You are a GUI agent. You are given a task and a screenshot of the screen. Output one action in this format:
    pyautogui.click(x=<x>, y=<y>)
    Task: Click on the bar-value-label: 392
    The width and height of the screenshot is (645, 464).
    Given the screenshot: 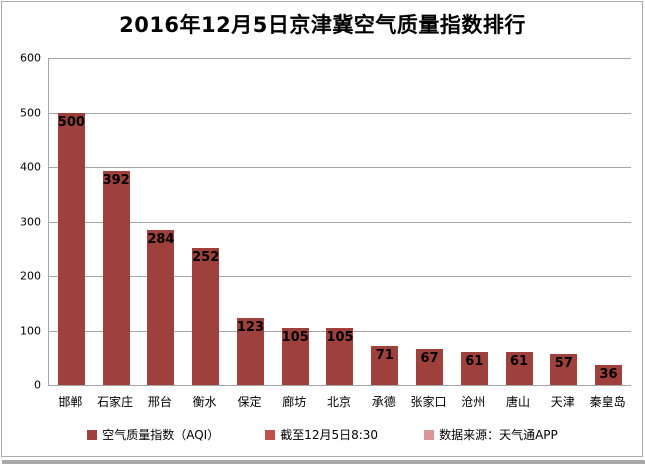 What is the action you would take?
    pyautogui.click(x=116, y=181)
    